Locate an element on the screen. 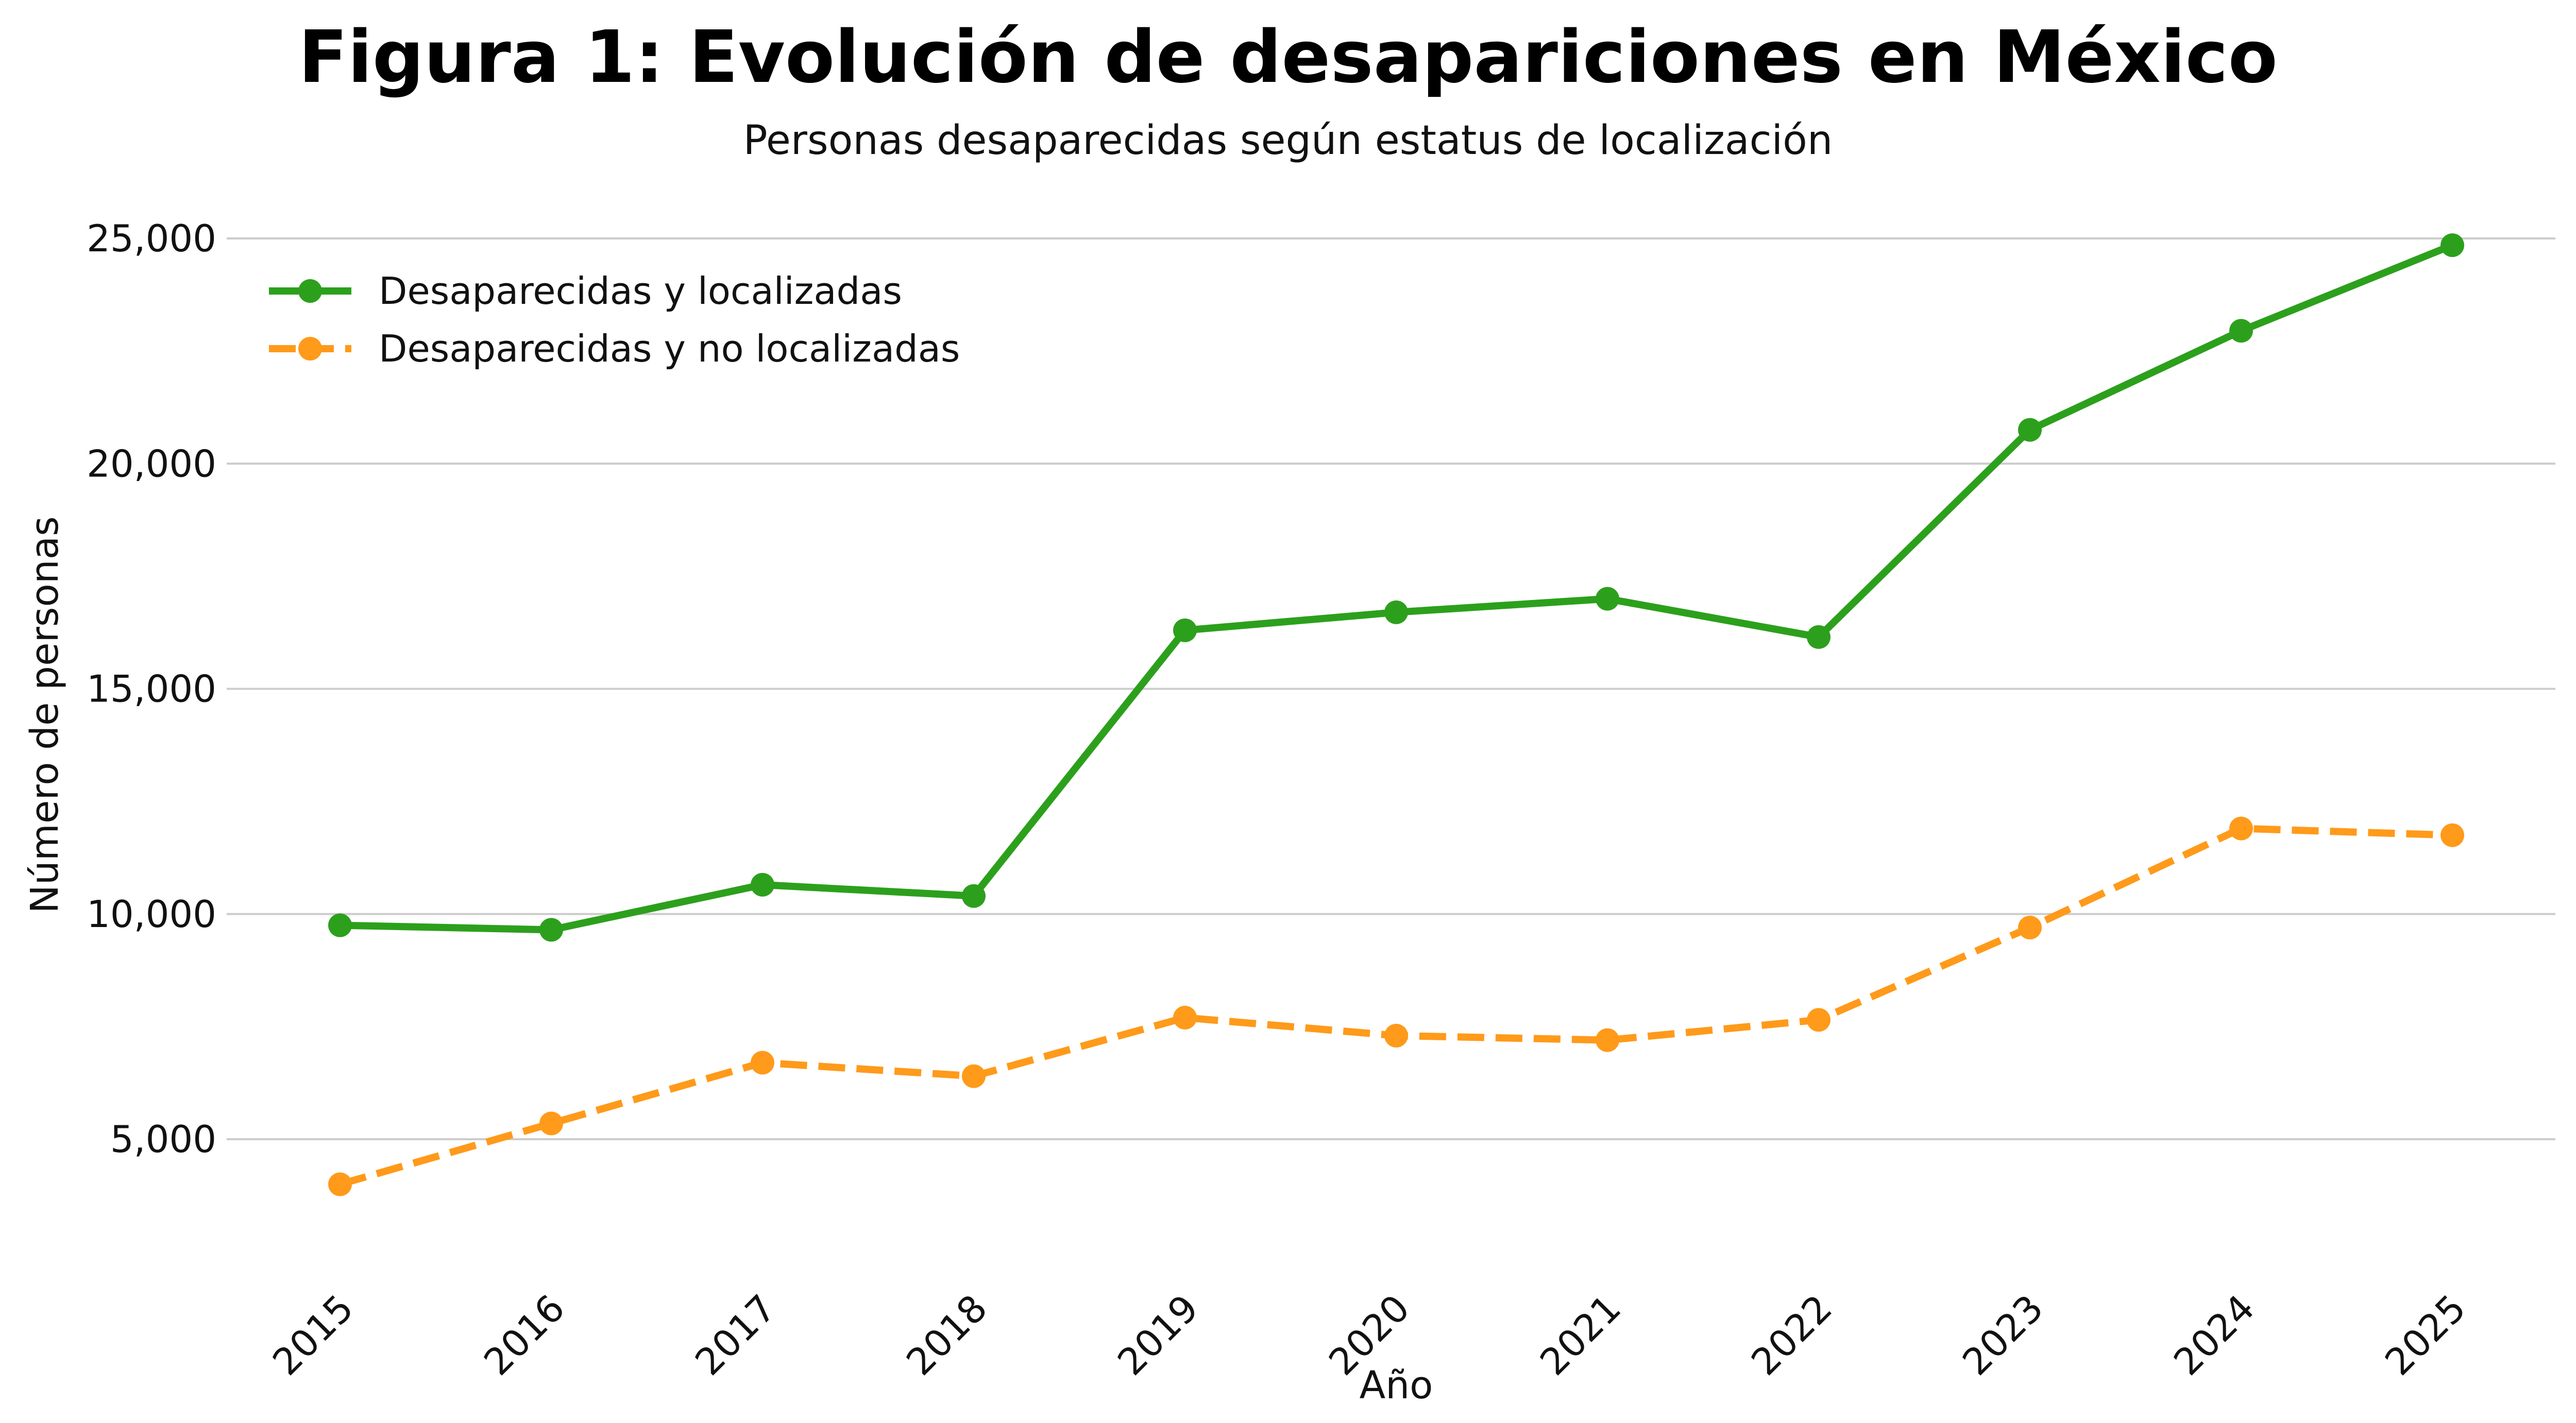 This screenshot has width=2576, height=1423. legend-item: Desaparecidas y localizadas is located at coordinates (585, 291).